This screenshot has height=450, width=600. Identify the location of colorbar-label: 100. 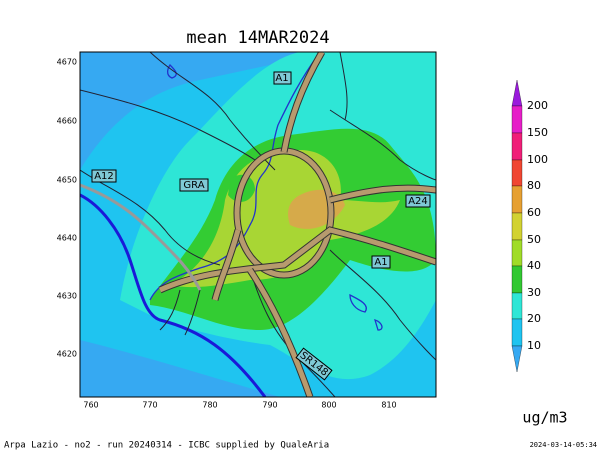
(537, 159).